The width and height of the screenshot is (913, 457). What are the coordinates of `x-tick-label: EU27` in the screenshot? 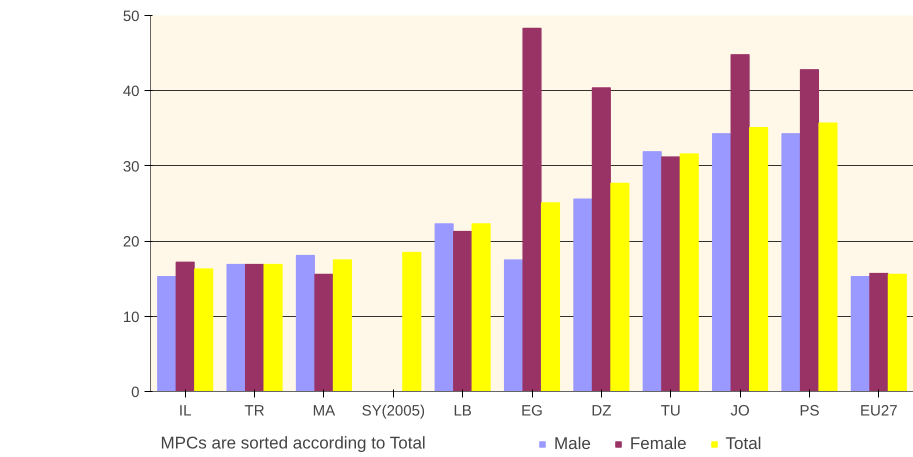 It's located at (879, 411).